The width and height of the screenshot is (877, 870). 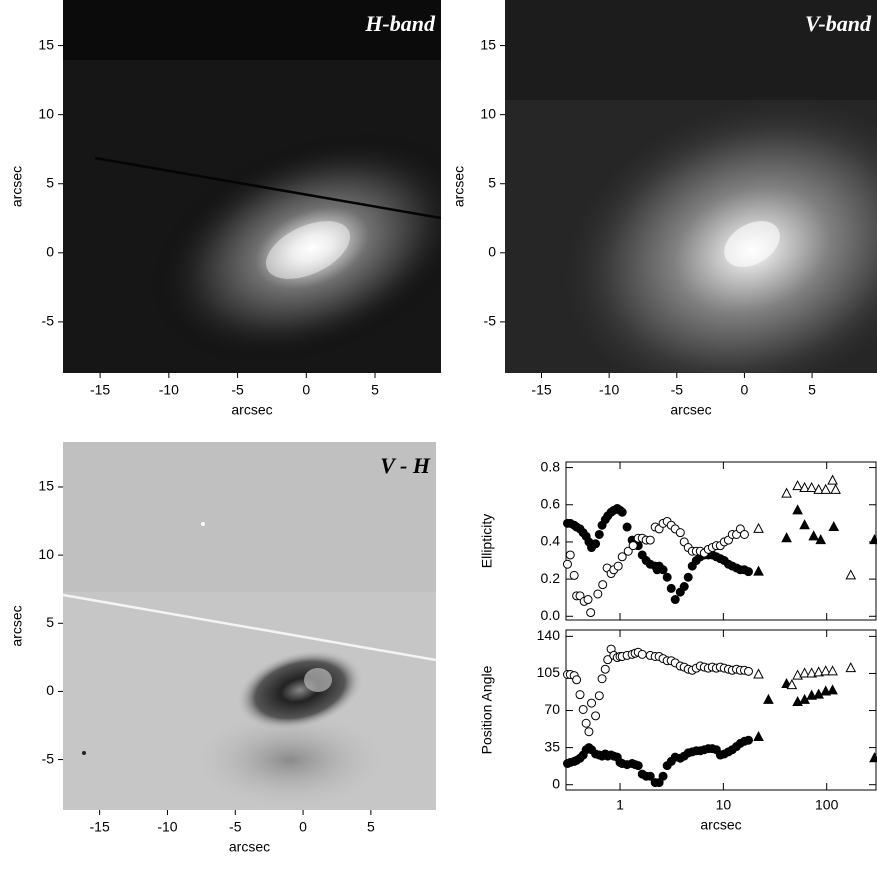 I want to click on y-tick-label: 0.0, so click(x=551, y=615).